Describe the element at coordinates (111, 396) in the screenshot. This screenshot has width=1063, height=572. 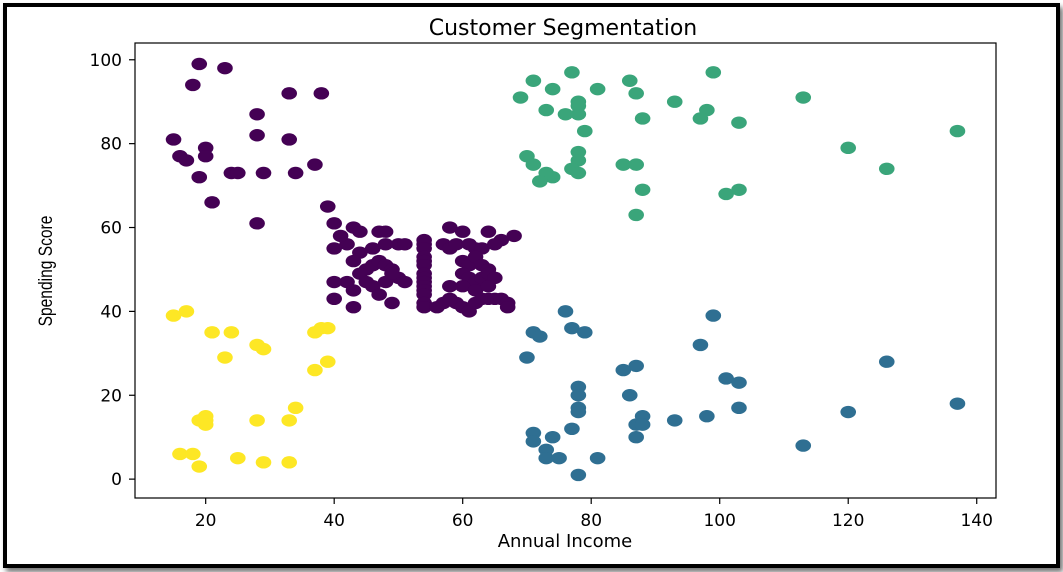
I see `y-tick-label: 20` at that location.